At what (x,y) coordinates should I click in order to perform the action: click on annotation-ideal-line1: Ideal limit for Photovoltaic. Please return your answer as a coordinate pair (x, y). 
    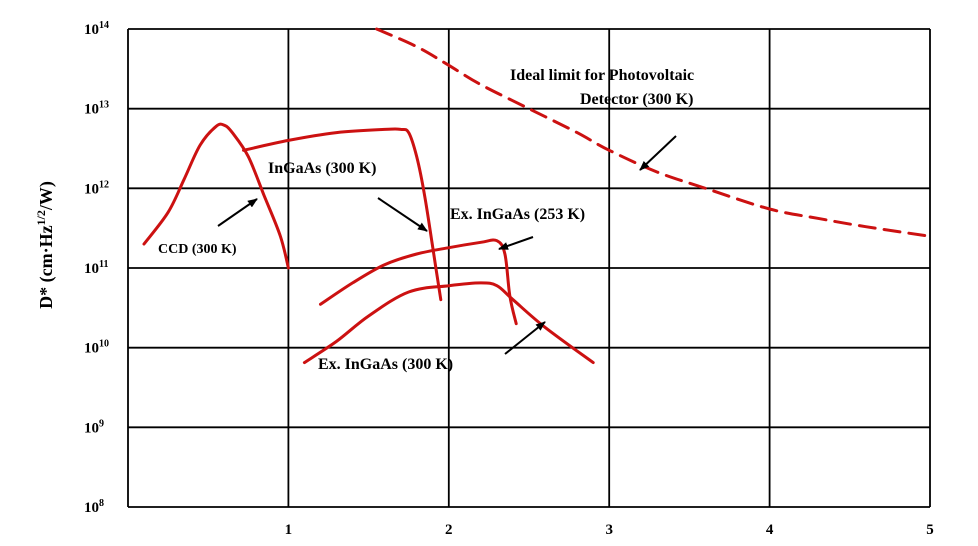
    Looking at the image, I should click on (602, 75).